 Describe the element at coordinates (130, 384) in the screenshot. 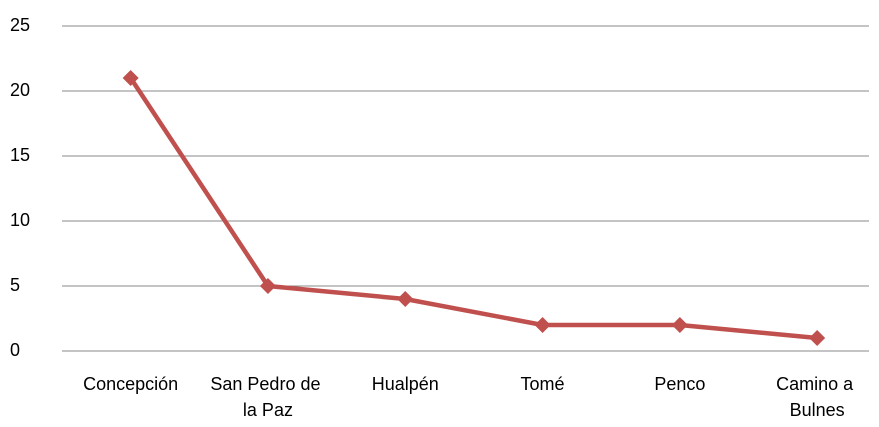

I see `x-tick-label: Concepción` at that location.